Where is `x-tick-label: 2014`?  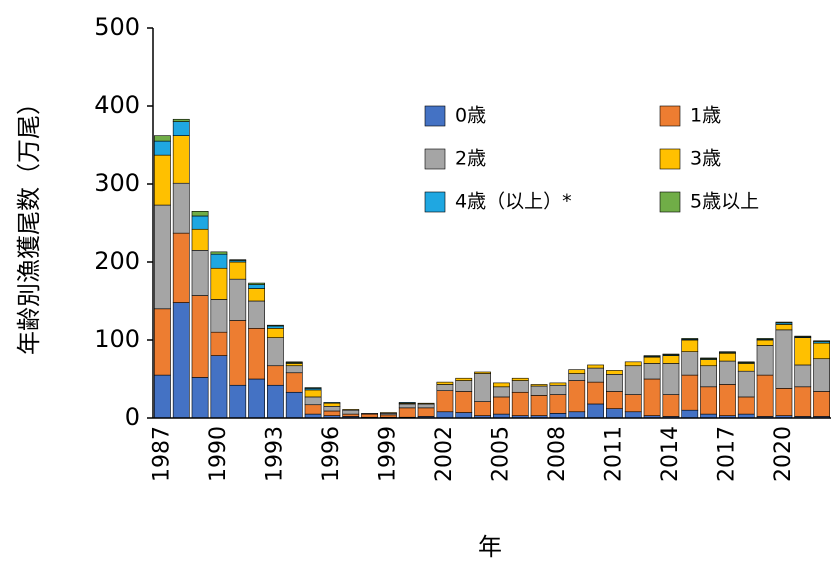 x-tick-label: 2014 is located at coordinates (670, 454).